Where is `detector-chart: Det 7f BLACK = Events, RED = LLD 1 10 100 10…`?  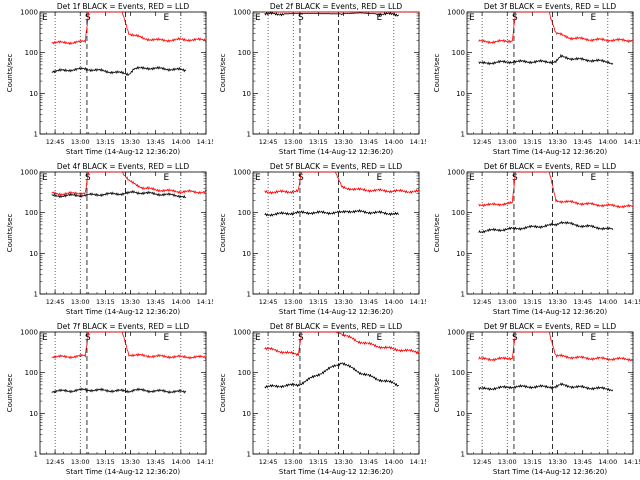 detector-chart: Det 7f BLACK = Events, RED = LLD 1 10 100 10… is located at coordinates (109, 399).